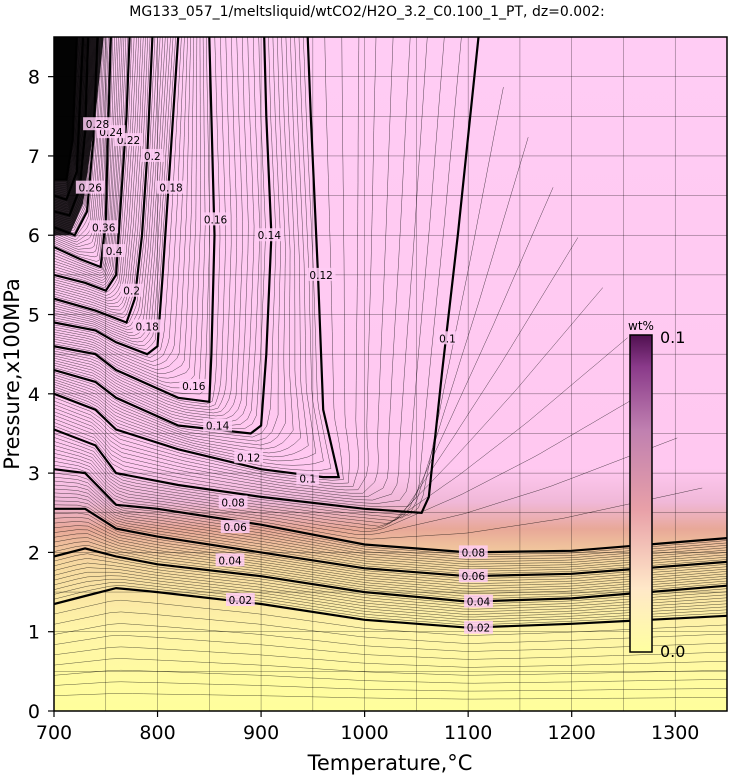 The image size is (734, 776). What do you see at coordinates (34, 316) in the screenshot?
I see `y-tick-label: 5` at bounding box center [34, 316].